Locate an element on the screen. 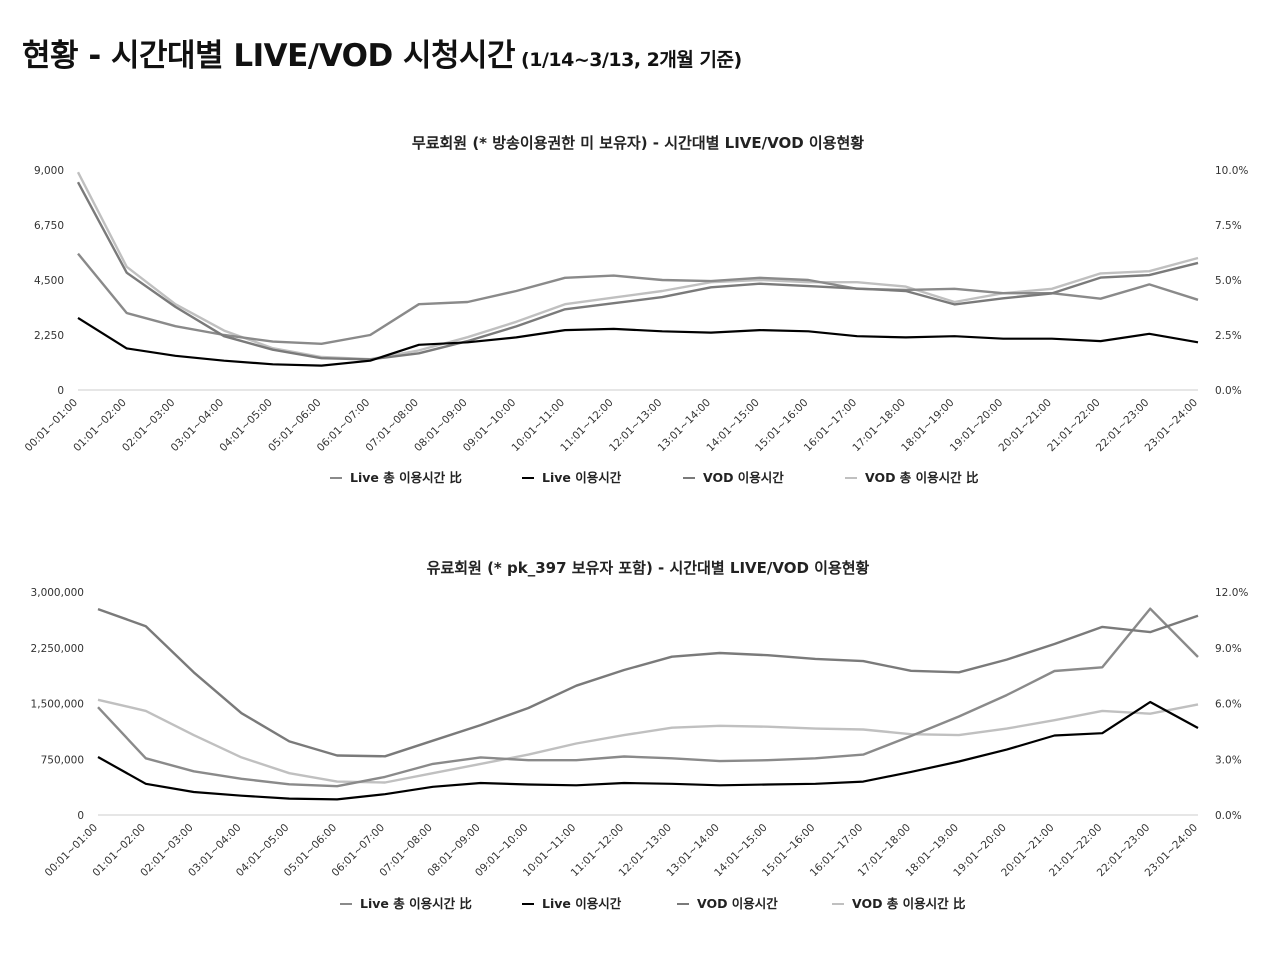 The width and height of the screenshot is (1280, 959). y-right-tick-label: 9.0% is located at coordinates (1228, 649).